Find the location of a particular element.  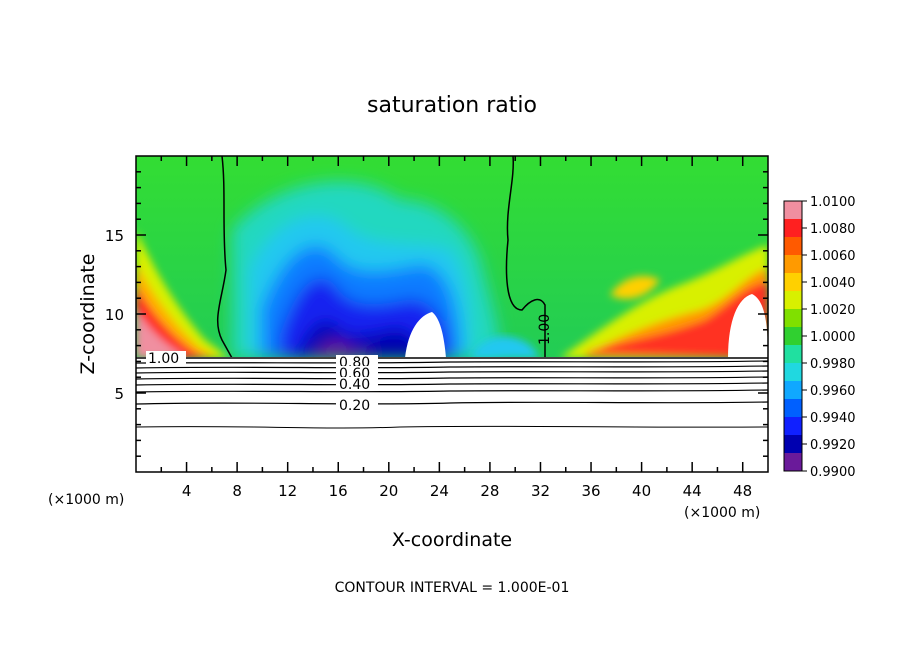

colorbar-label: 0.9920 is located at coordinates (833, 445).